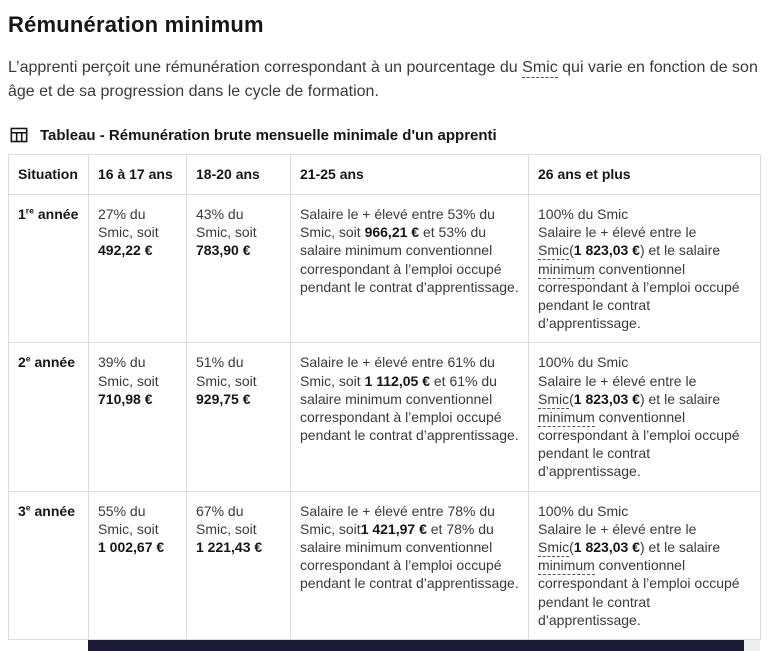 This screenshot has width=768, height=651. I want to click on table-cell: 39% du Smic, soit 710,98 €, so click(137, 417).